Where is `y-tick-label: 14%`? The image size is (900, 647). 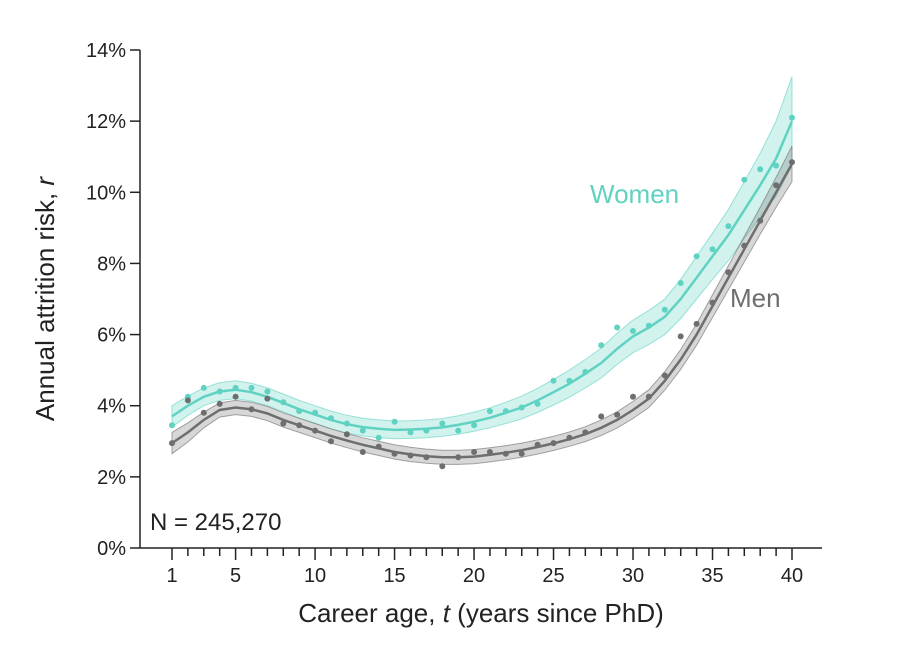 y-tick-label: 14% is located at coordinates (106, 51).